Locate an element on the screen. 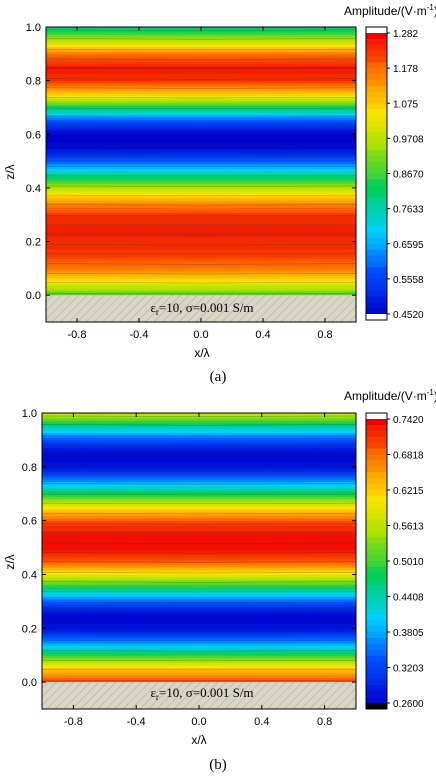 The height and width of the screenshot is (777, 436). y-axis-label: z/λ is located at coordinates (10, 171).